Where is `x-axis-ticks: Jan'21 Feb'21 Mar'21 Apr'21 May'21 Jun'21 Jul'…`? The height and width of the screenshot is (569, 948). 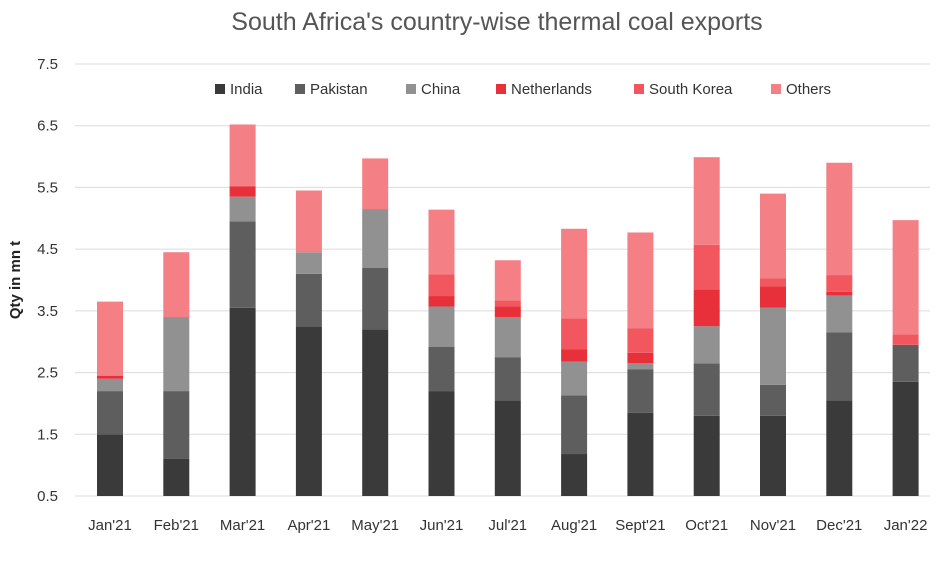
x-axis-ticks: Jan'21 Feb'21 Mar'21 Apr'21 May'21 Jun'21 Jul'… is located at coordinates (507, 525).